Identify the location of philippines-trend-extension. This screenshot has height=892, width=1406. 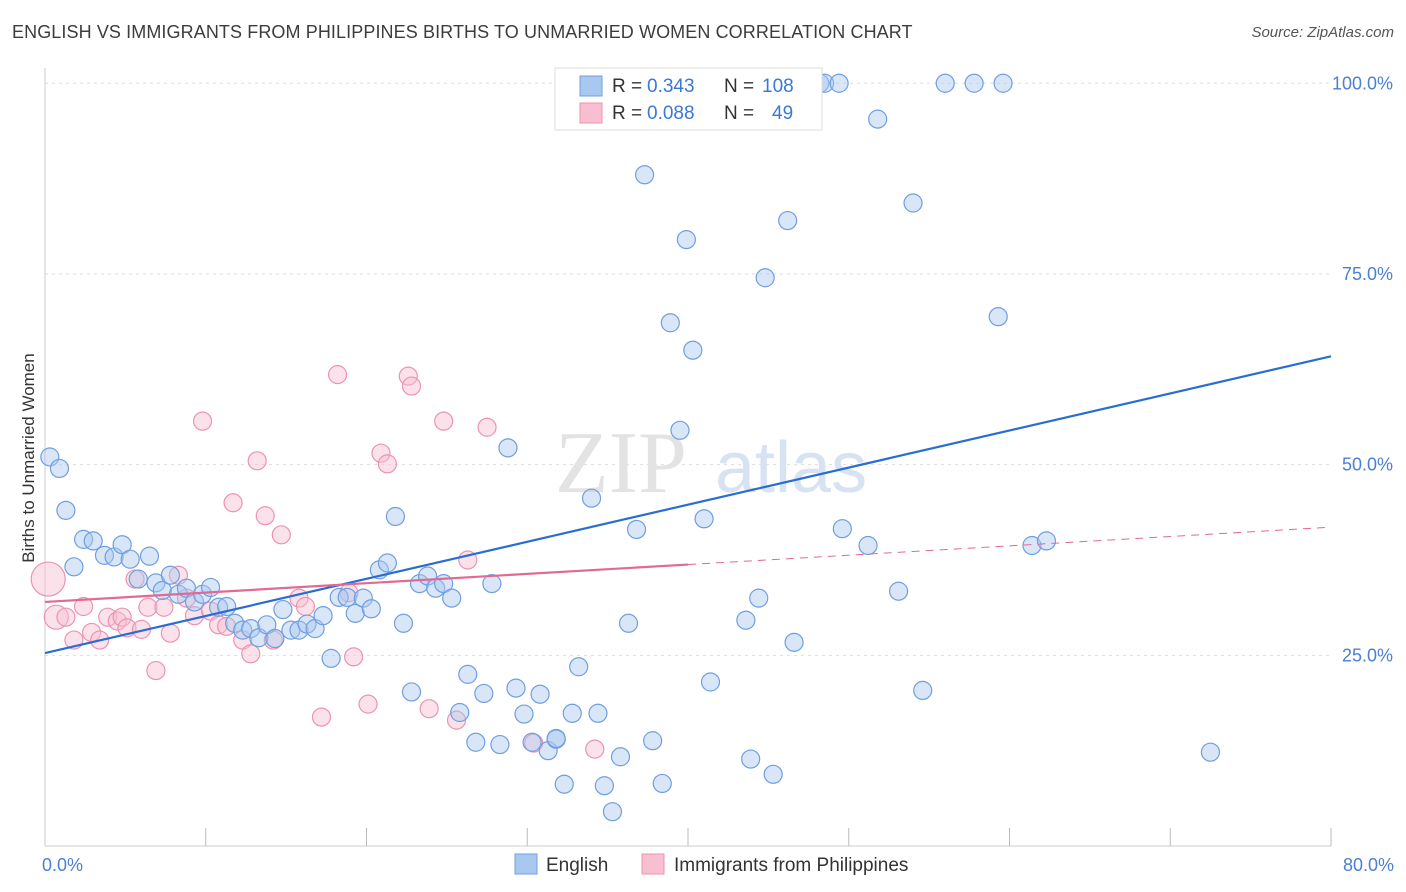
(1009, 546).